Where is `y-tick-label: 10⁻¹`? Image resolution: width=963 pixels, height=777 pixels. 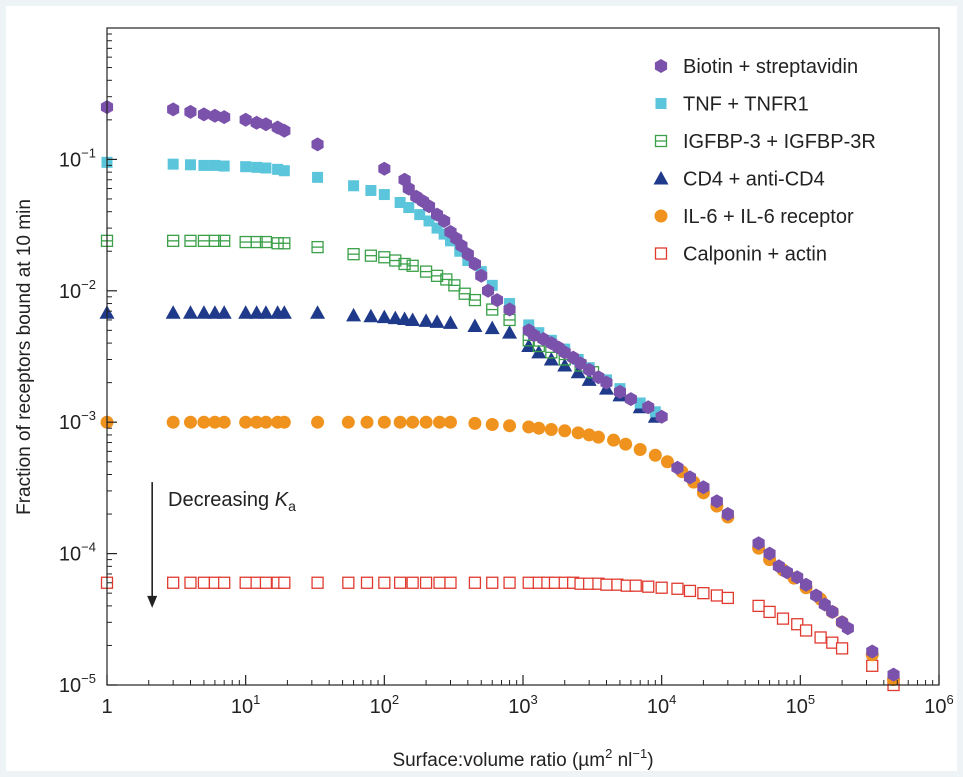
y-tick-label: 10⁻¹ is located at coordinates (77, 158).